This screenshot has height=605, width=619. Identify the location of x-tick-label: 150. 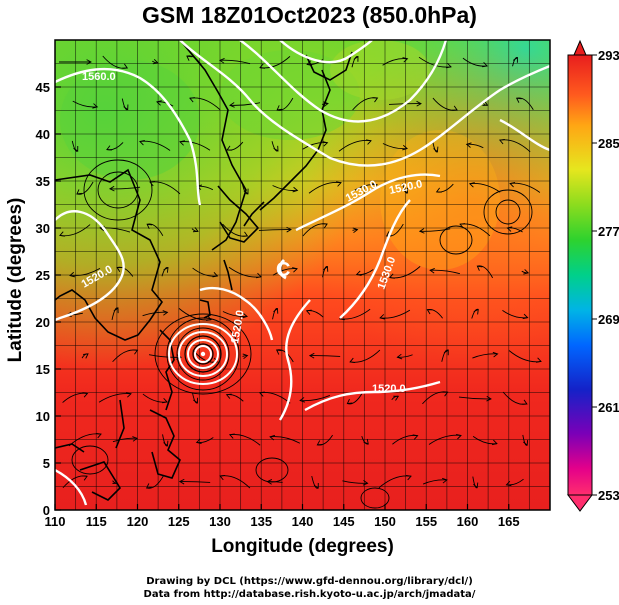
(385, 521).